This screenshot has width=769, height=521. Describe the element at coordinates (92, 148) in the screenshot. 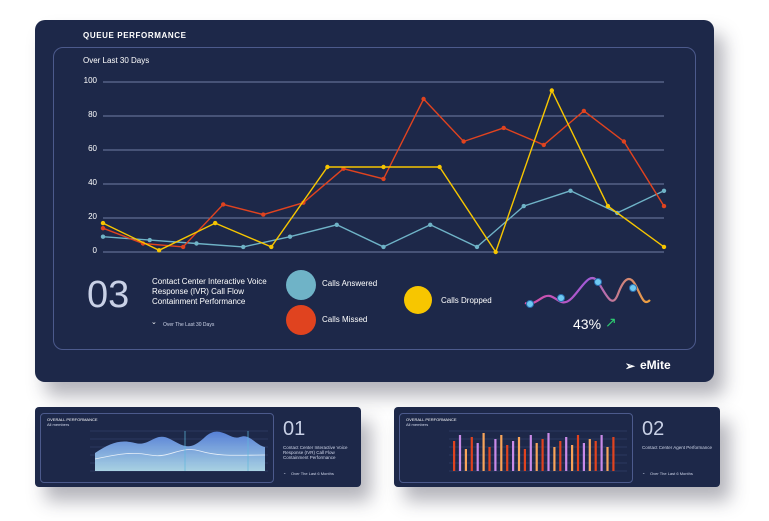

I see `y-tick-label: 60` at that location.